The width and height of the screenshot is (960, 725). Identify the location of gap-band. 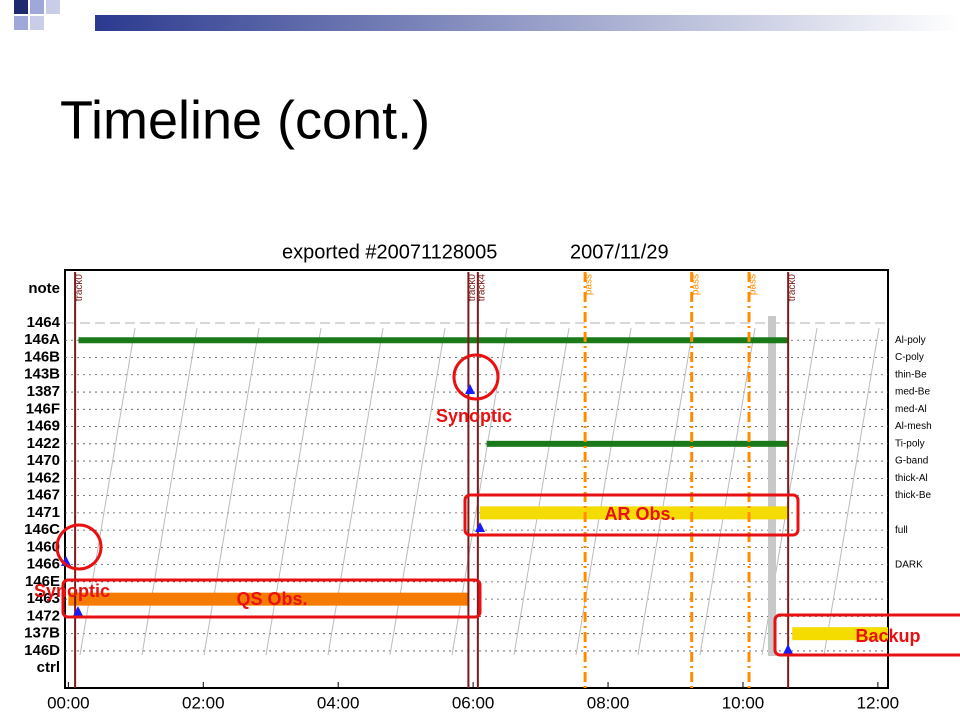
(772, 486).